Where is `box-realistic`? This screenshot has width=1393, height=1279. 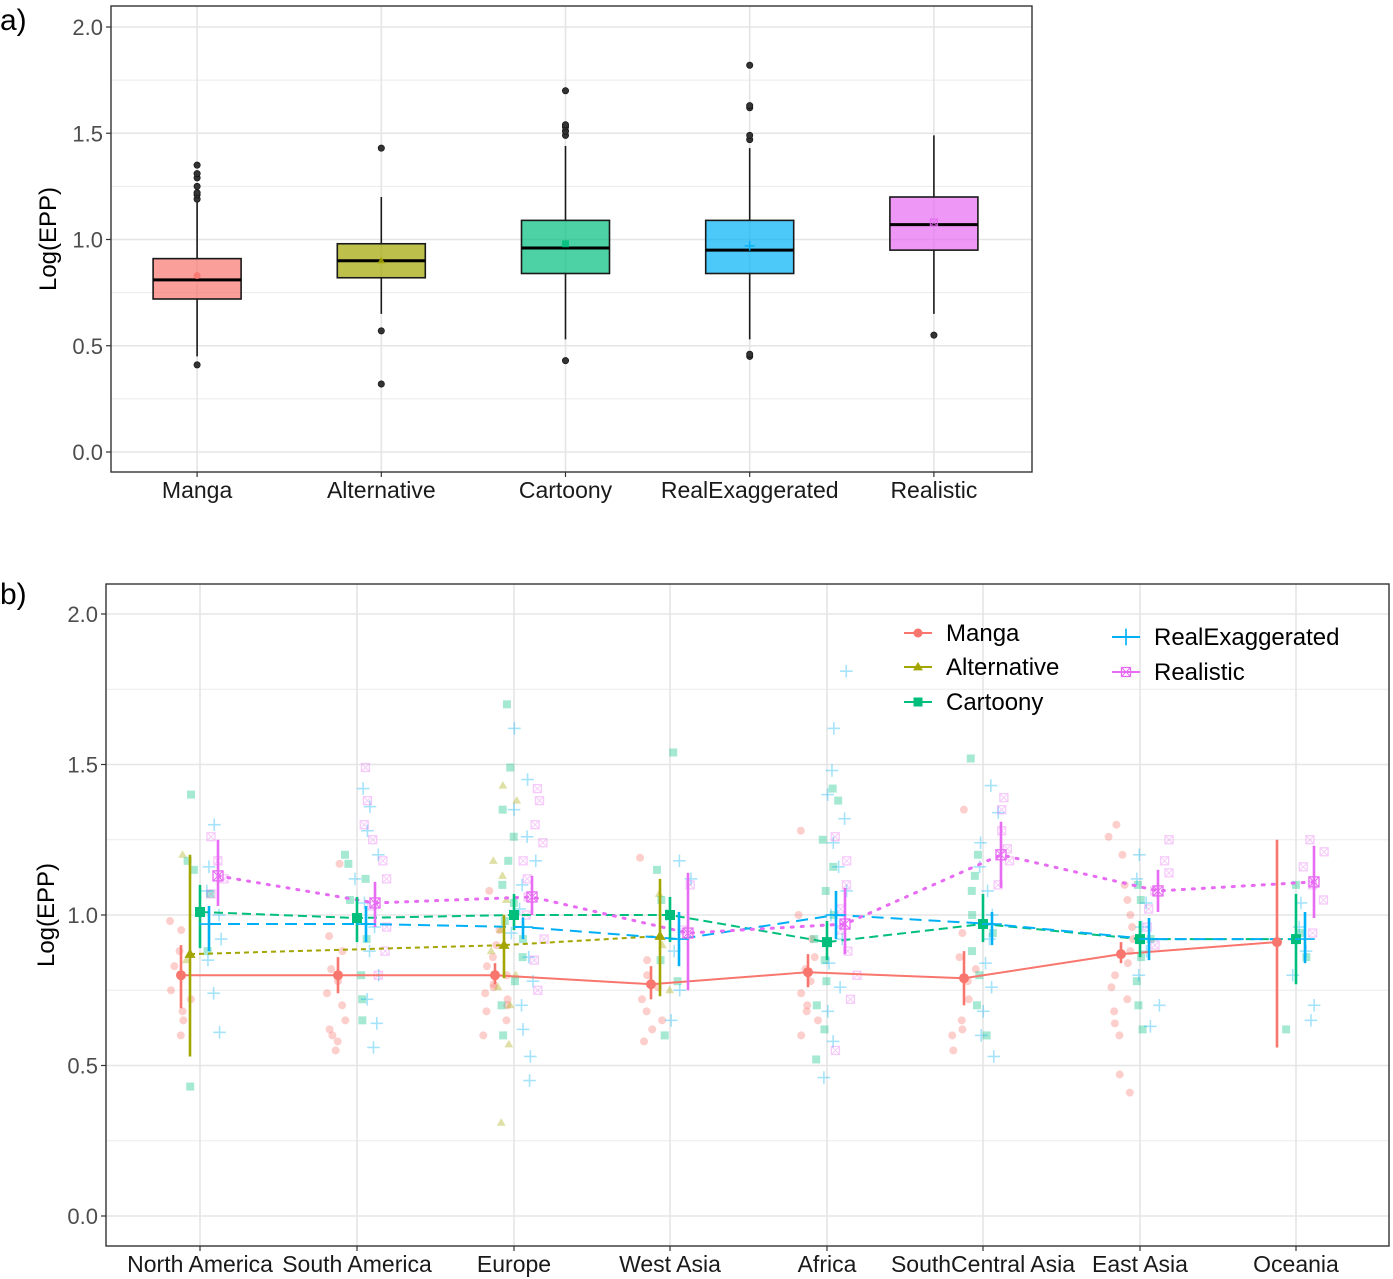
box-realistic is located at coordinates (934, 237).